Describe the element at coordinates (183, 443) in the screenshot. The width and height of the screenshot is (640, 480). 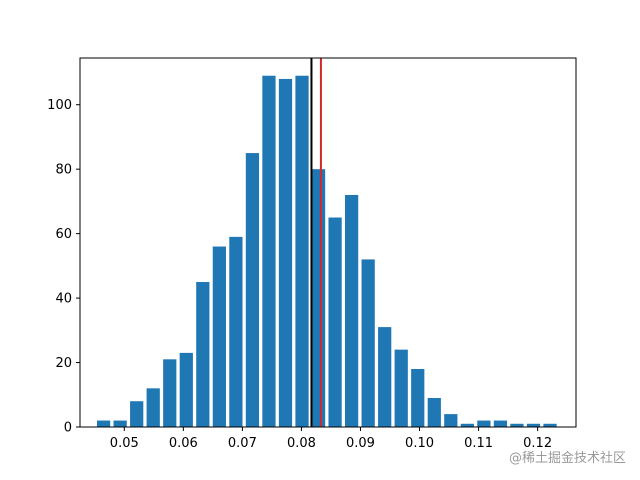
I see `x-tick-label: 0.06` at that location.